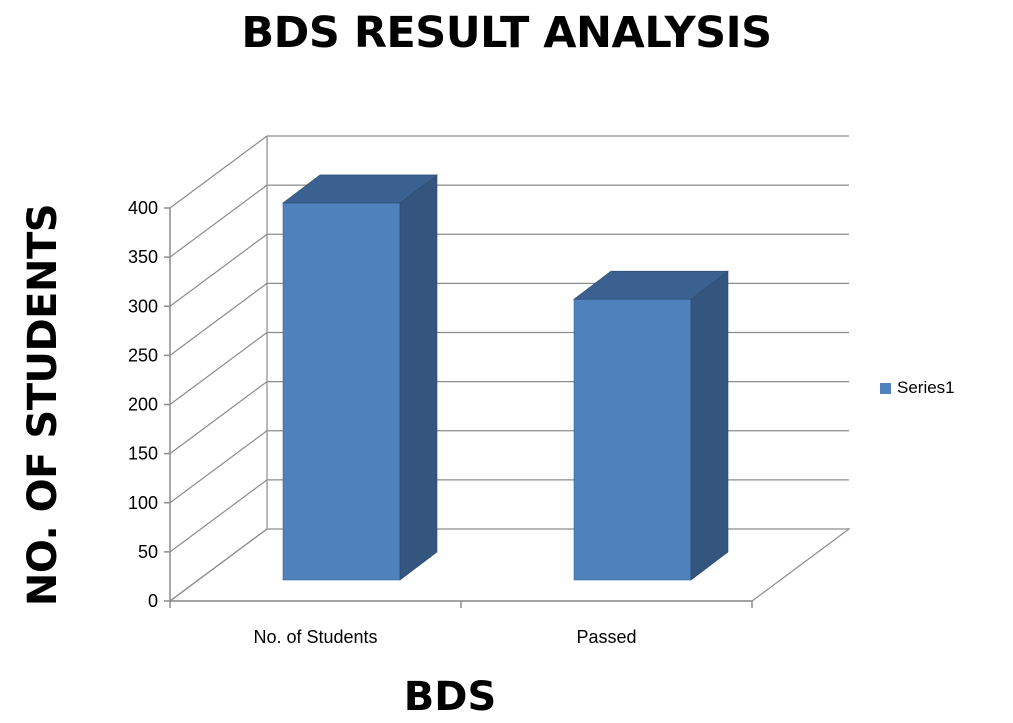 The height and width of the screenshot is (723, 1013). What do you see at coordinates (143, 208) in the screenshot?
I see `y-tick-label: 400` at bounding box center [143, 208].